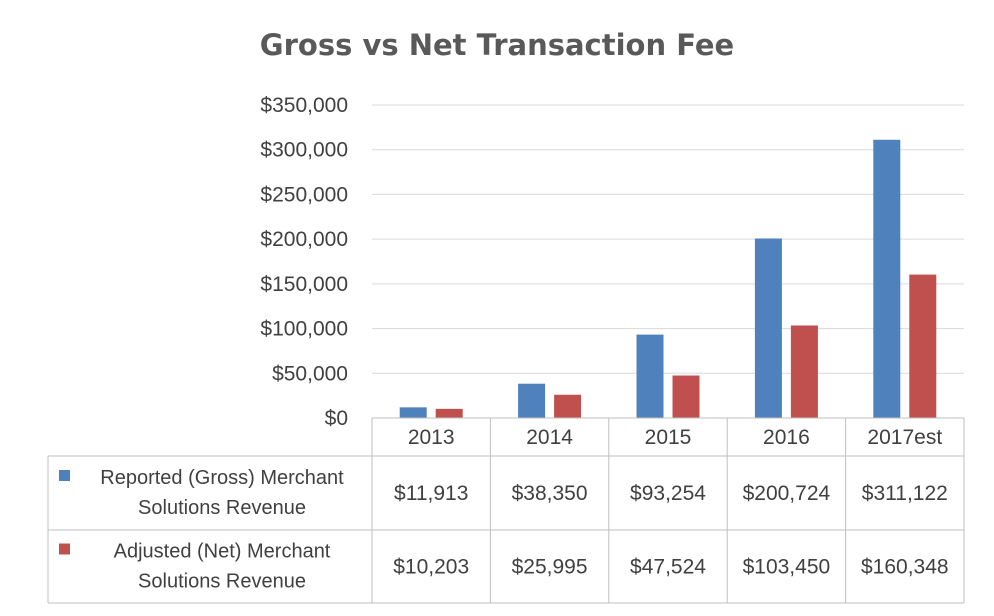  What do you see at coordinates (497, 45) in the screenshot?
I see `chart-title: Gross vs Net Transaction Fee` at bounding box center [497, 45].